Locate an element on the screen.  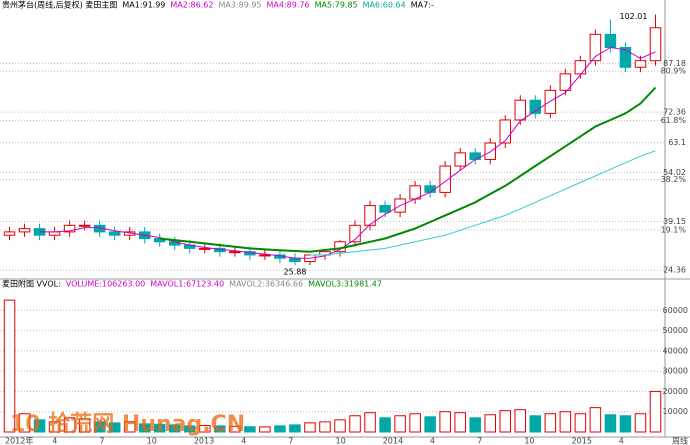
legend-text: MA6:60.64 is located at coordinates (384, 5).